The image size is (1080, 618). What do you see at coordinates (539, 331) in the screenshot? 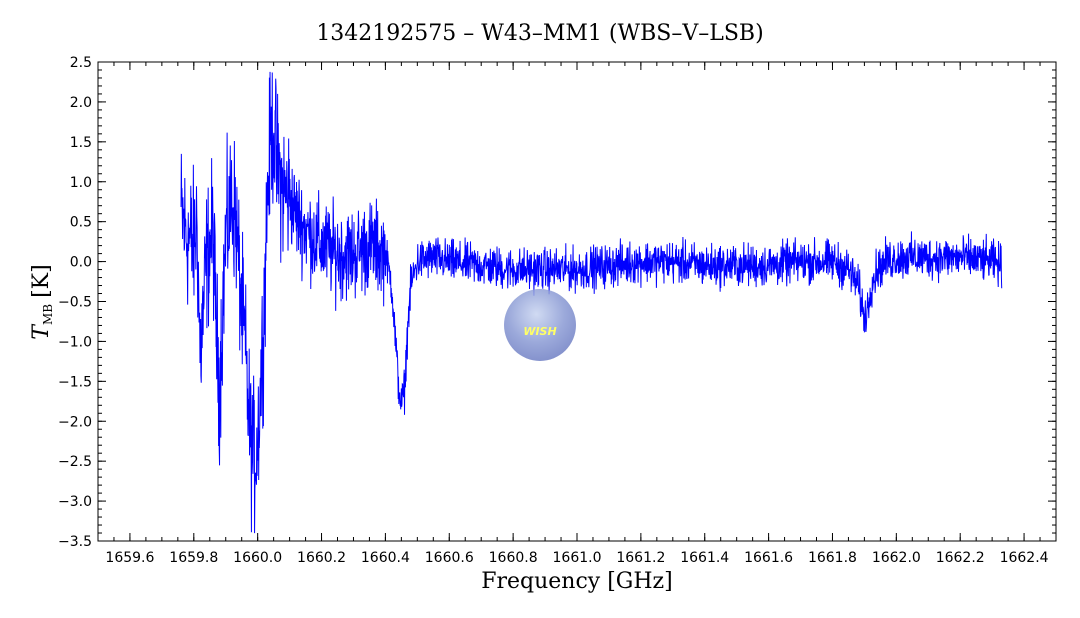
I see `svg-text: WISH` at bounding box center [539, 331].